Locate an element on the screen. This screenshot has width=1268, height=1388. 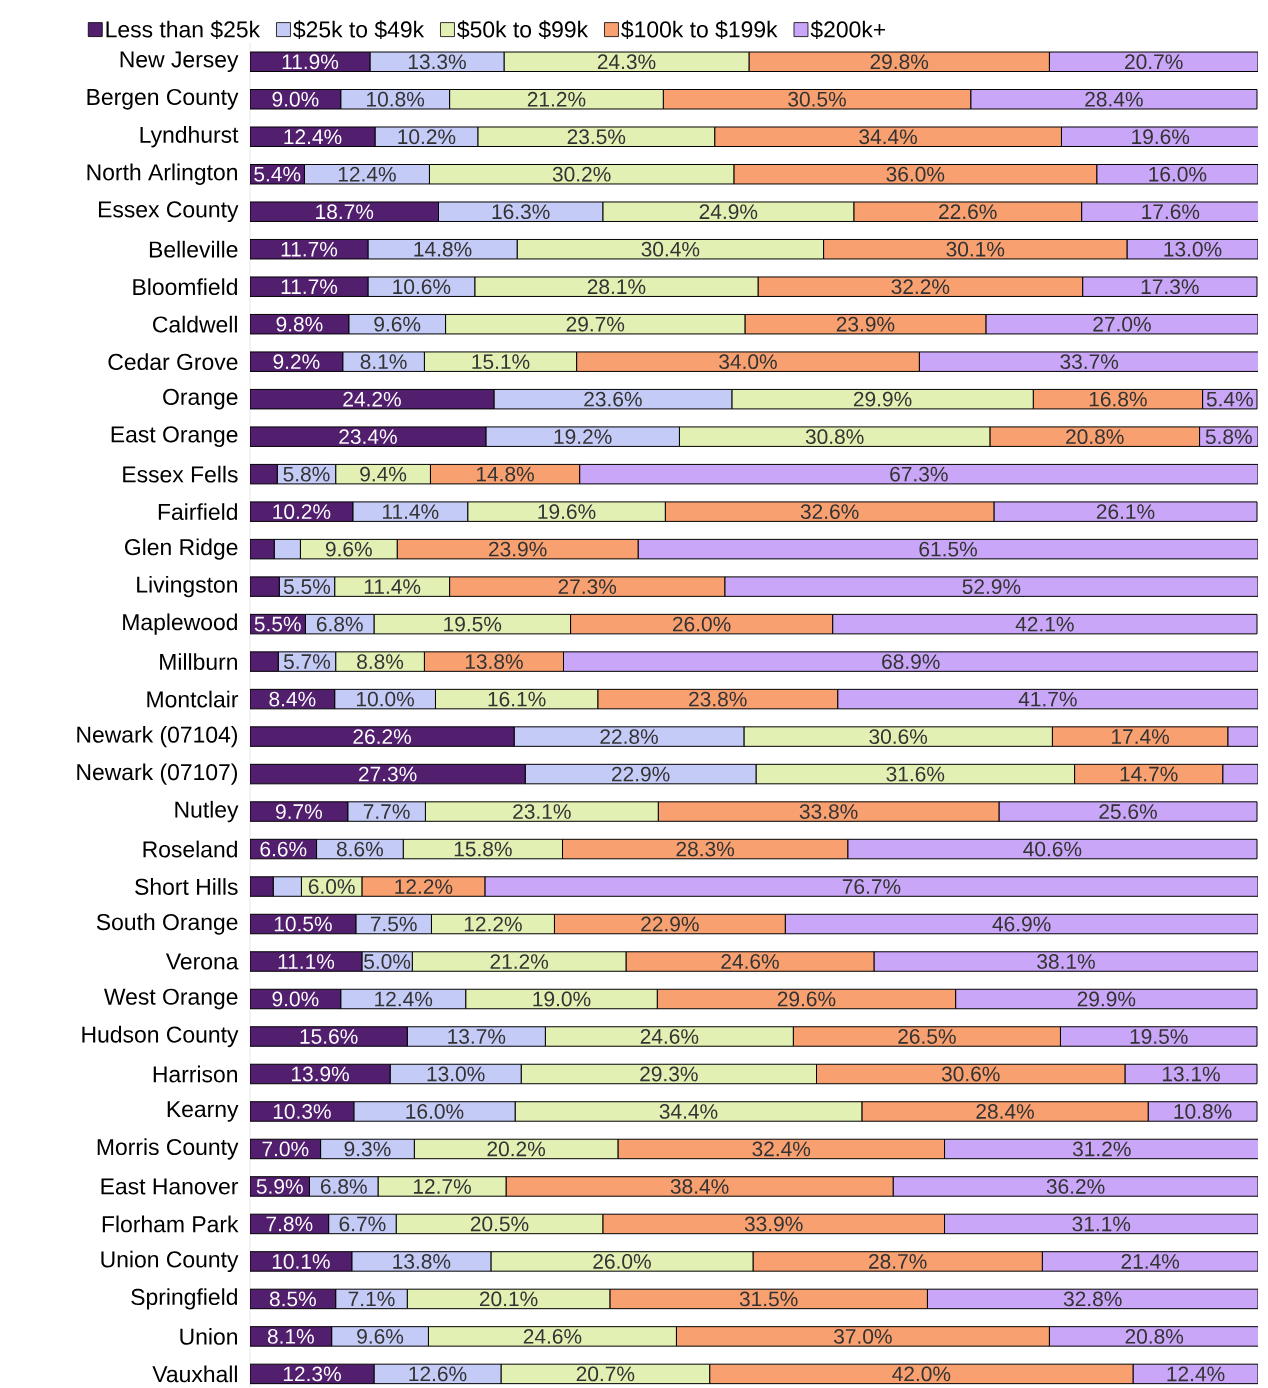
data-label: 27.3% is located at coordinates (587, 587).